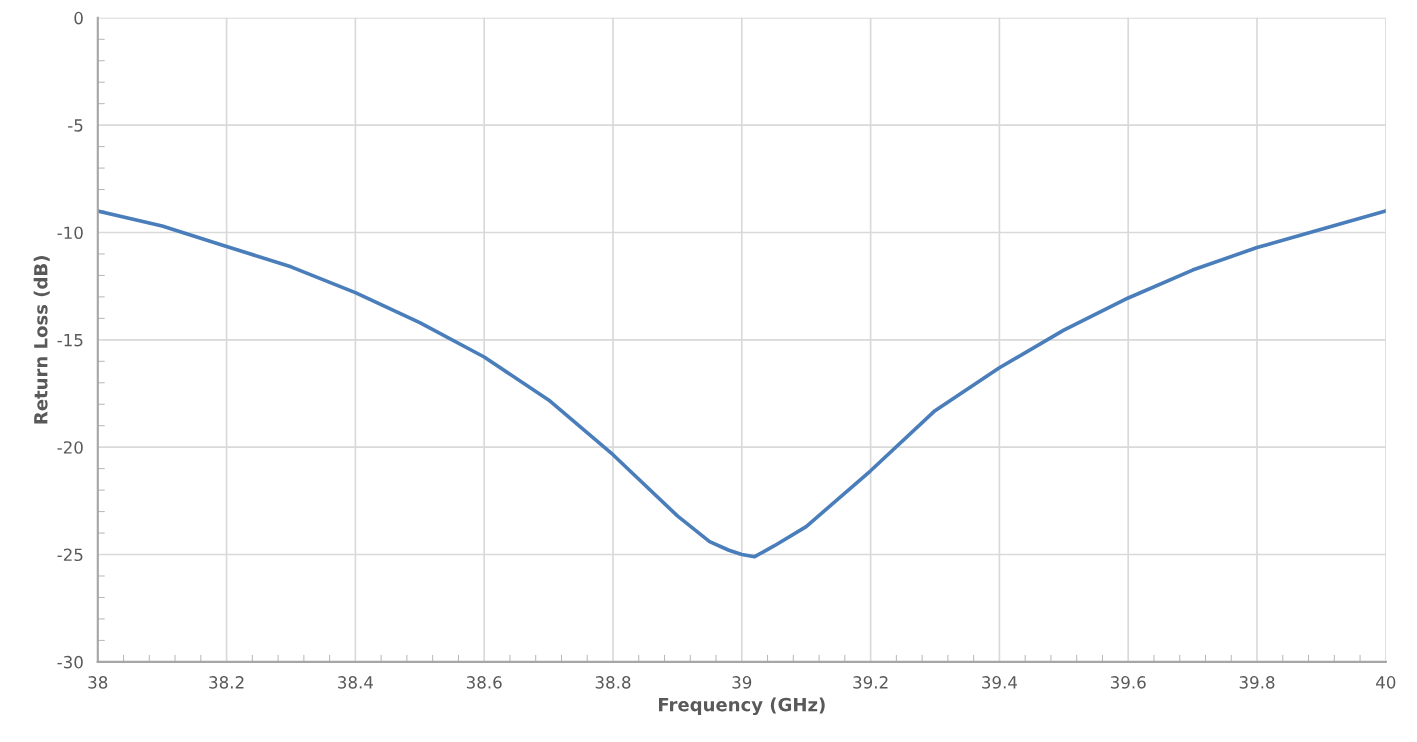 The height and width of the screenshot is (742, 1417). What do you see at coordinates (78, 18) in the screenshot?
I see `y-tick-label: 0` at bounding box center [78, 18].